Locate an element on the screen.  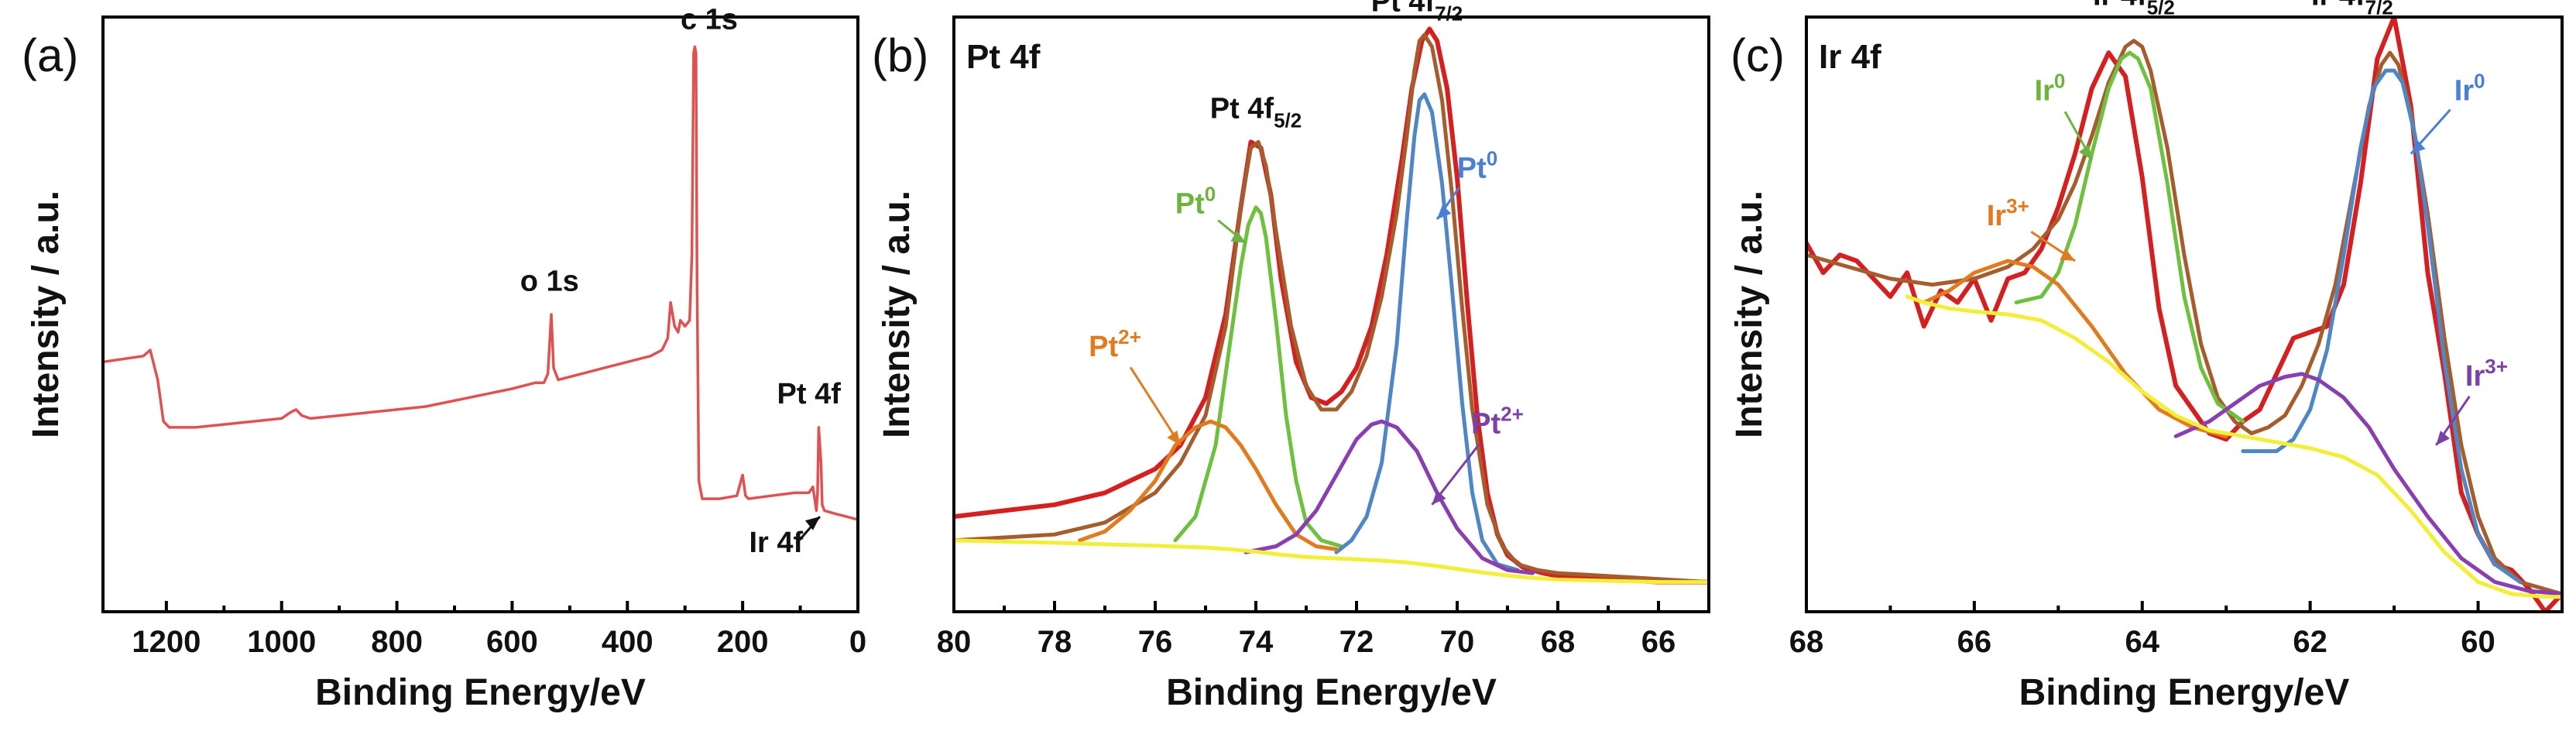
x-tick-label: 62 is located at coordinates (2310, 642).